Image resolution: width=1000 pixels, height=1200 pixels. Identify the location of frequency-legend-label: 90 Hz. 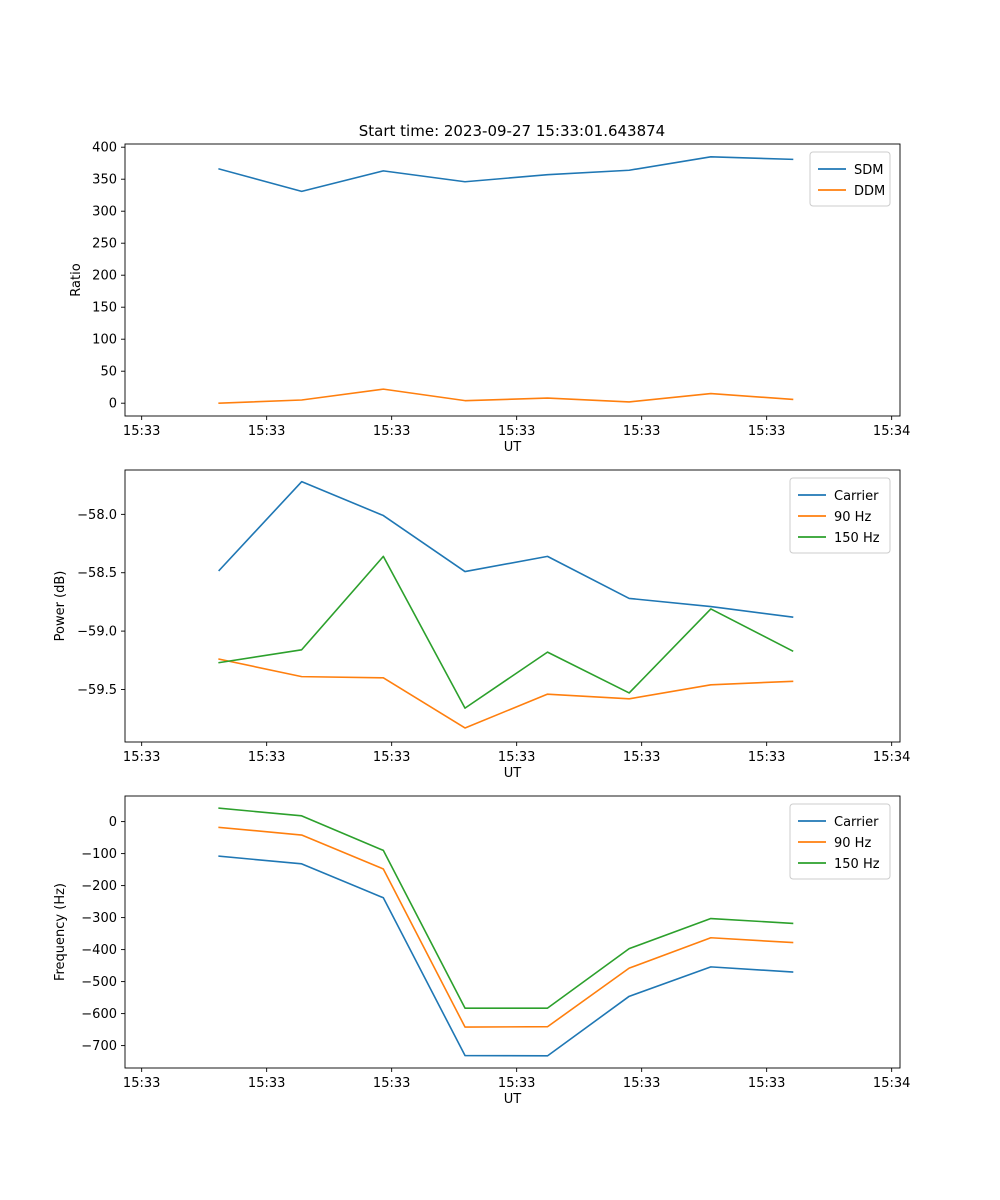
(852, 843).